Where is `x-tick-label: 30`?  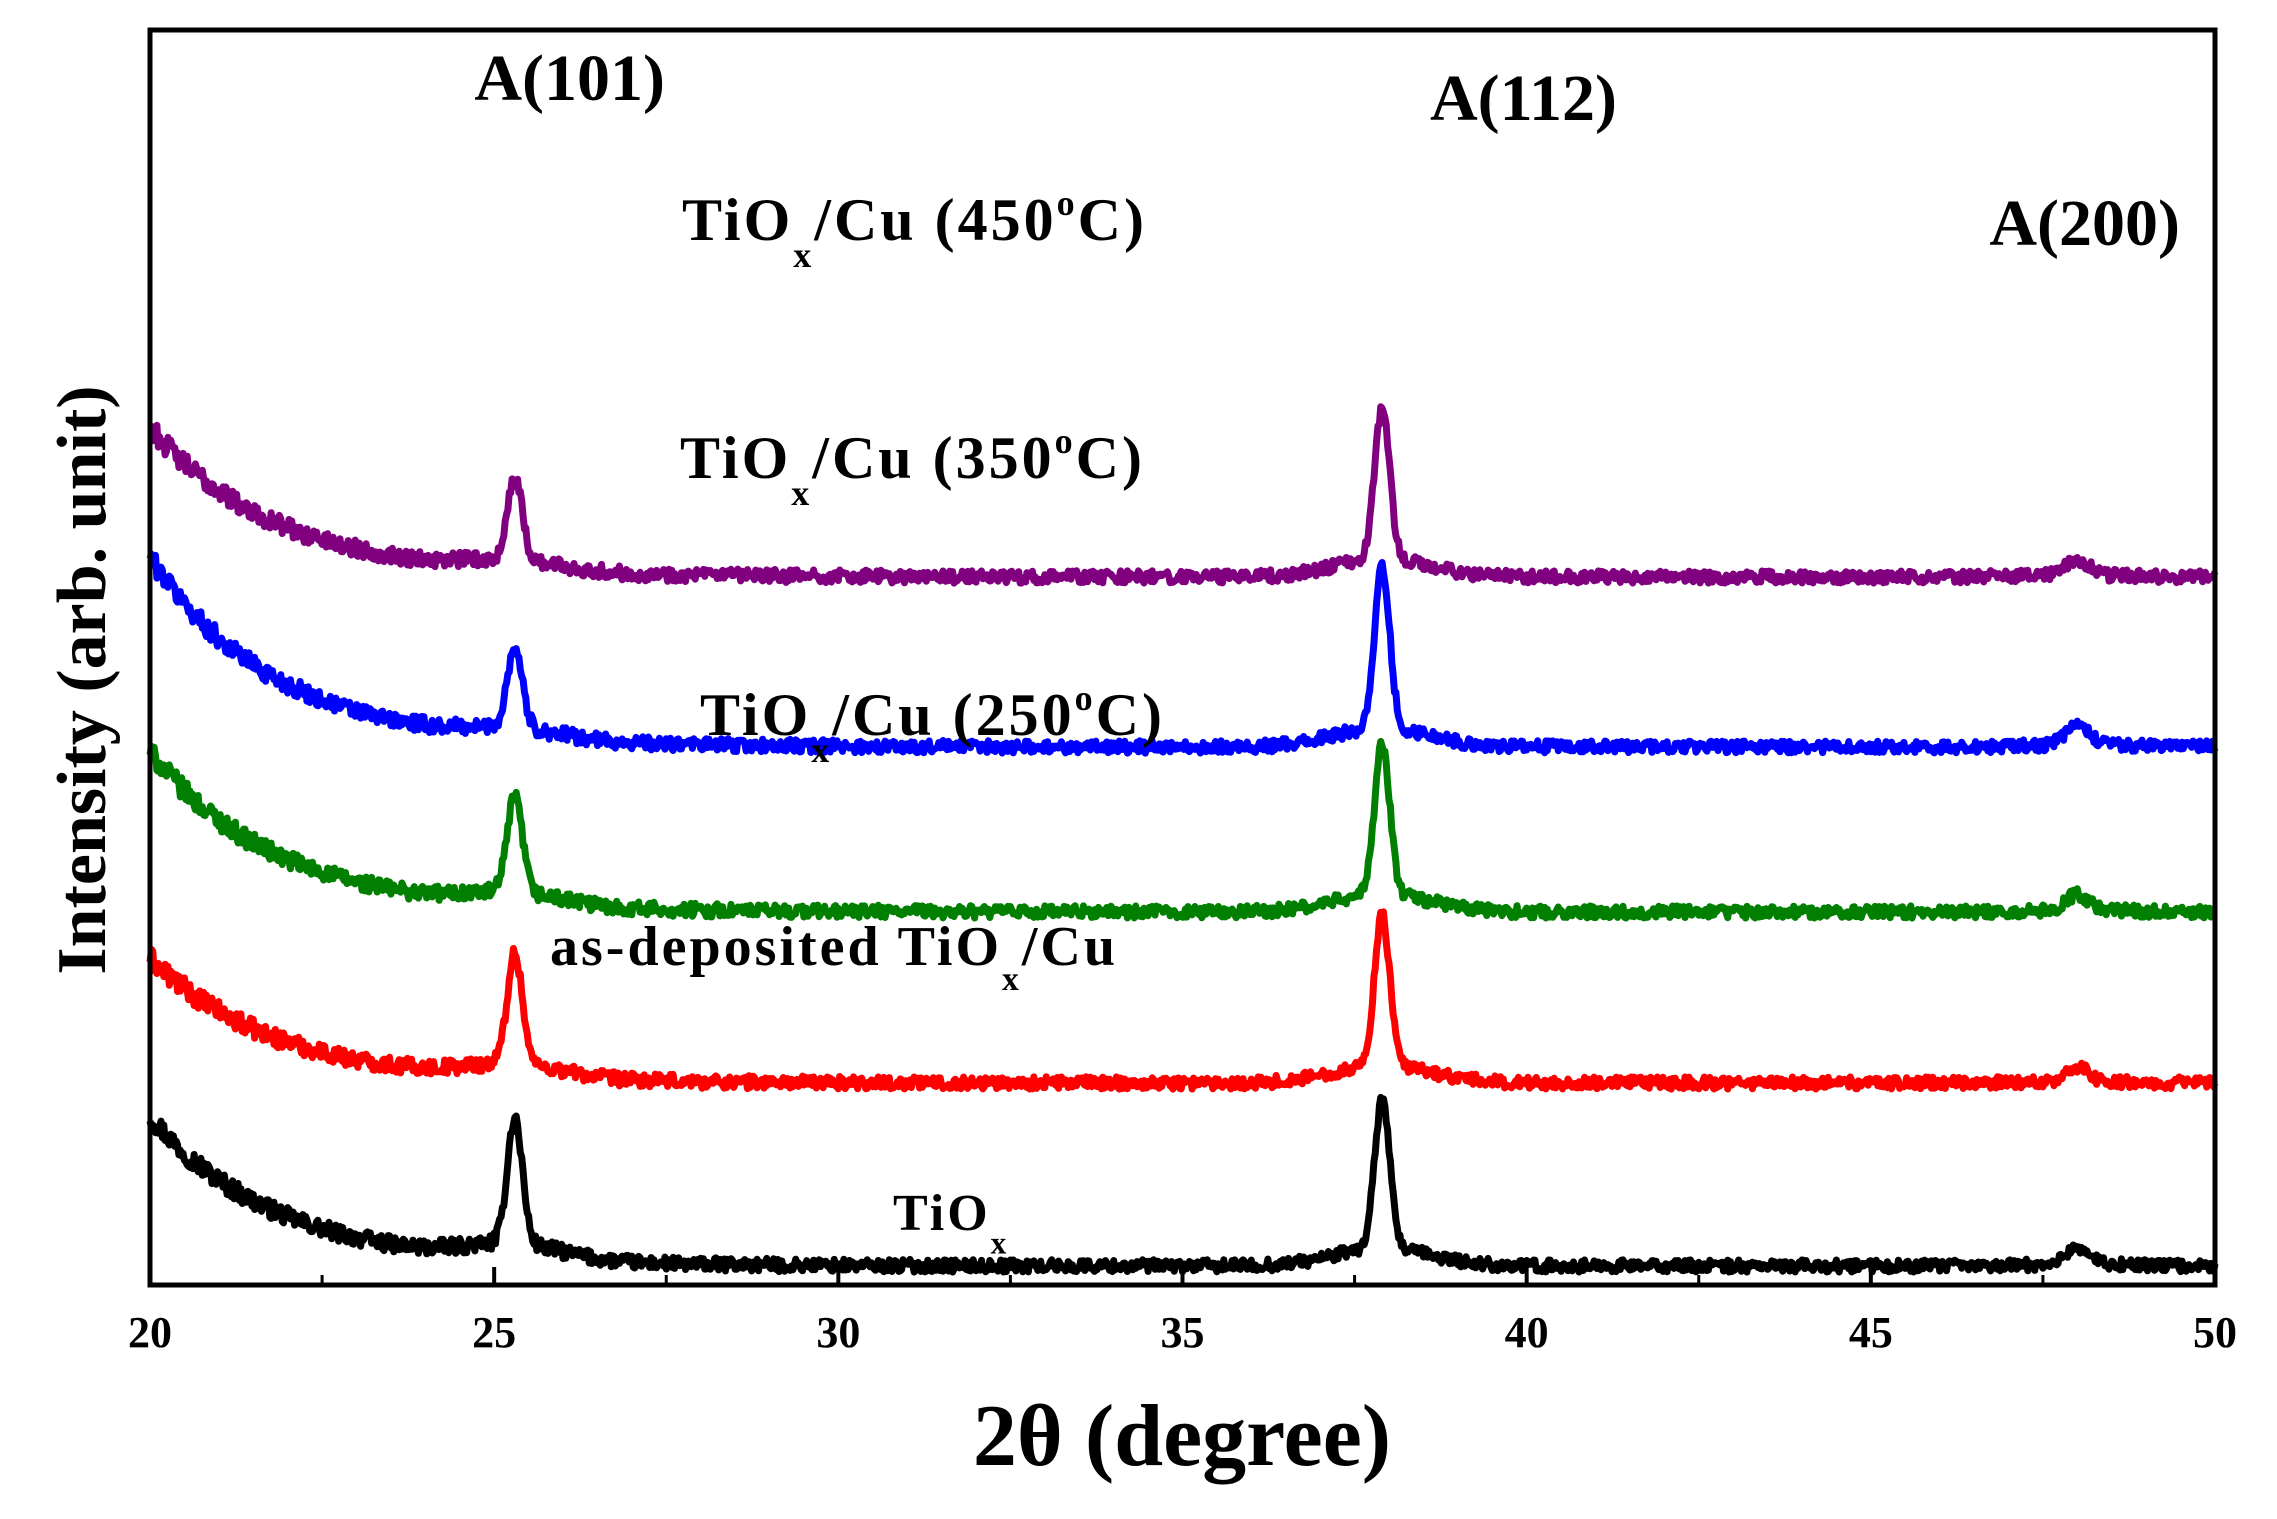 x-tick-label: 30 is located at coordinates (838, 1332).